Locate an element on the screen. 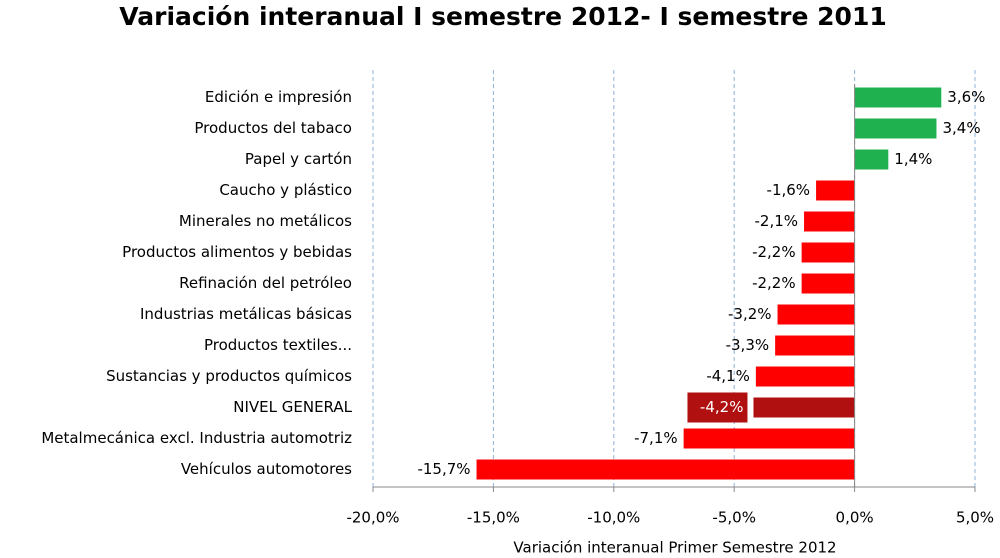  y-tick-label: Productos alimentos y bebidas is located at coordinates (237, 252).